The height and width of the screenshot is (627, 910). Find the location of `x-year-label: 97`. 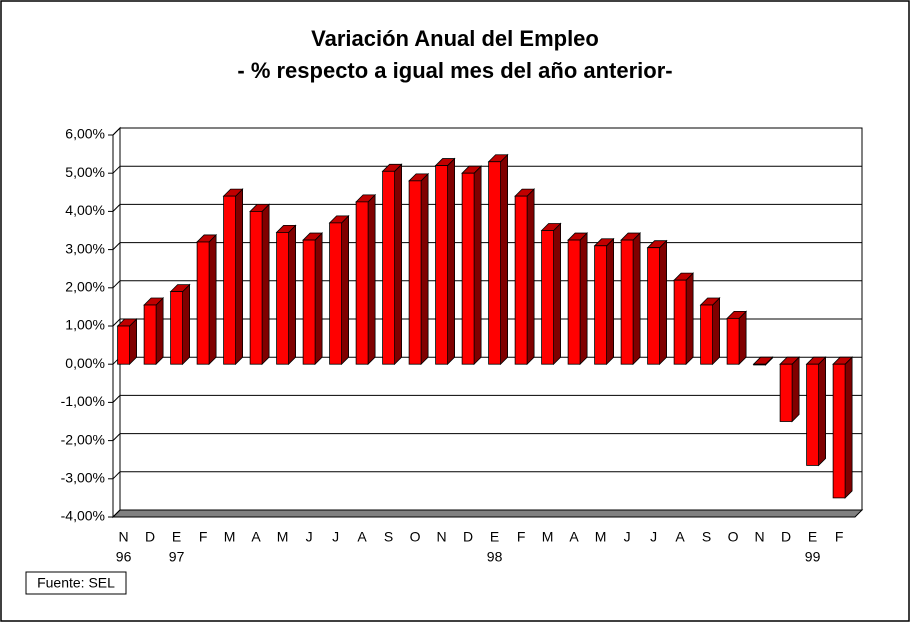

x-year-label: 97 is located at coordinates (177, 557).